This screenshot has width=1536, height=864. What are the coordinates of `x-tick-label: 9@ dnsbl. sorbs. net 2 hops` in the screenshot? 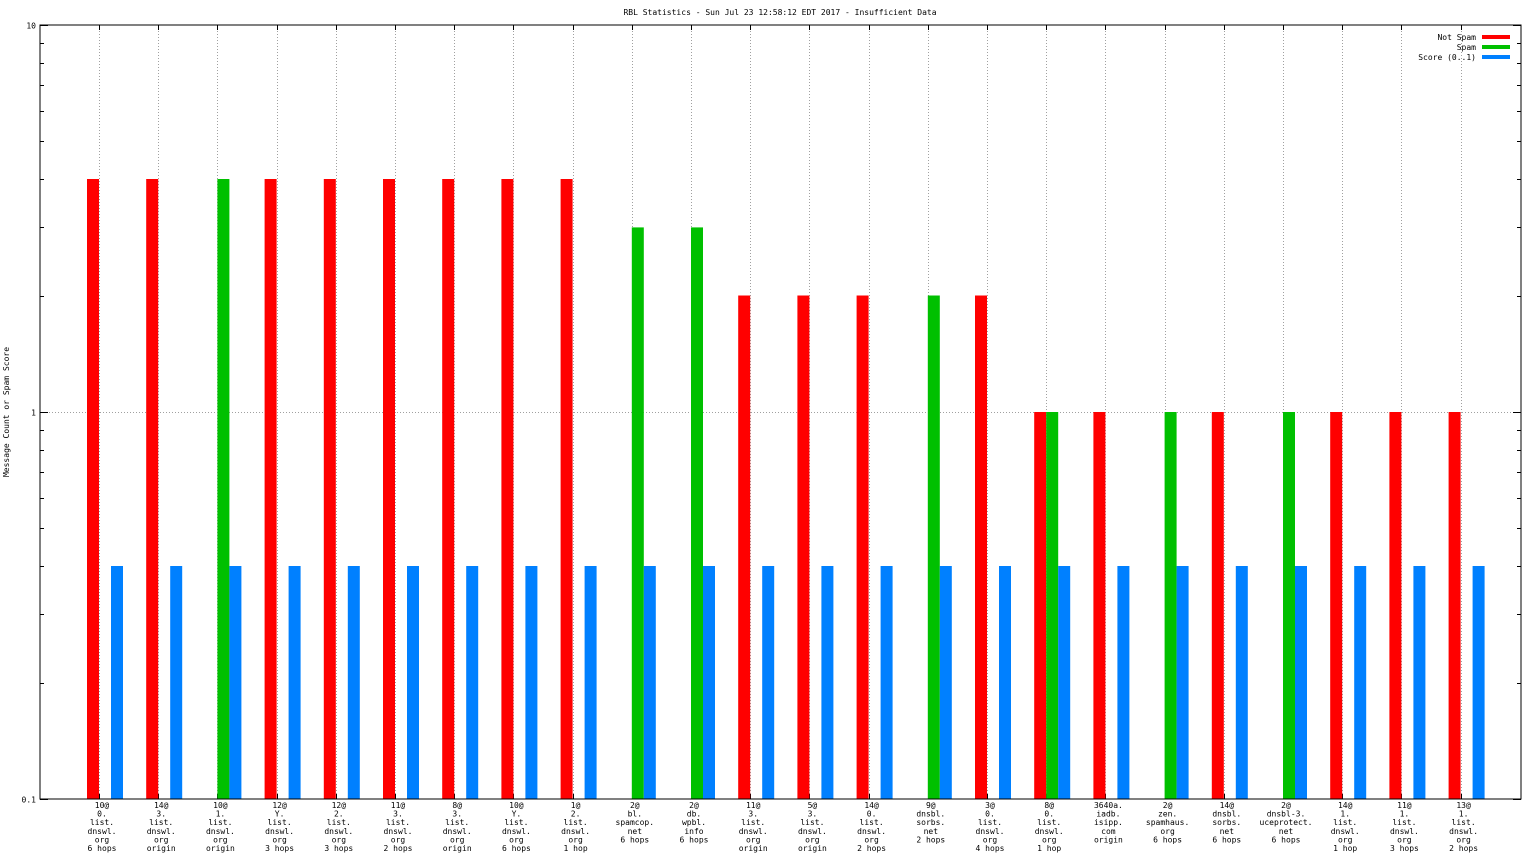 It's located at (930, 822).